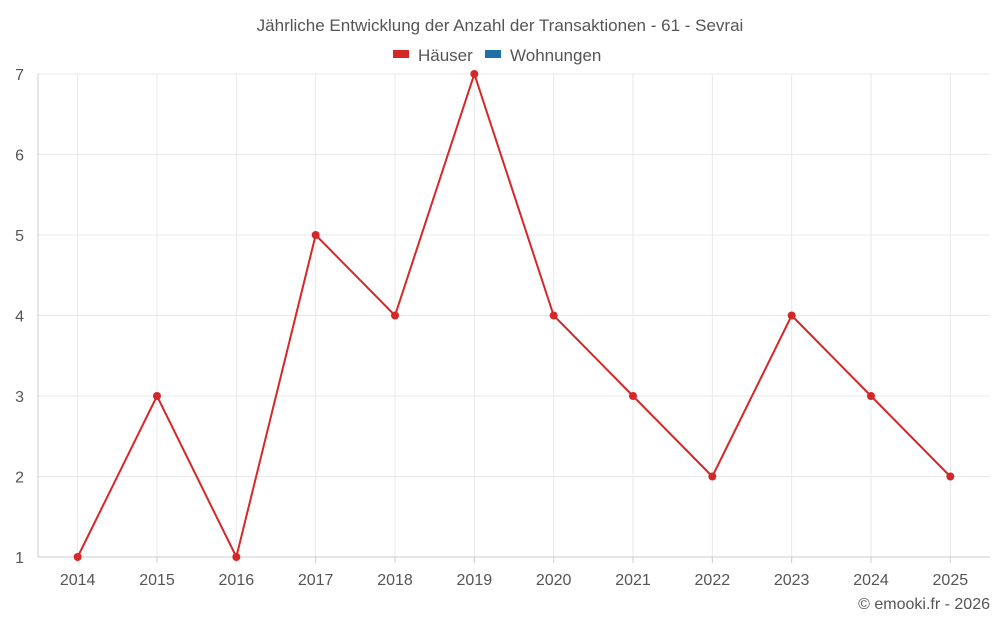 The image size is (1000, 625). What do you see at coordinates (316, 580) in the screenshot?
I see `x-tick-label: 2017` at bounding box center [316, 580].